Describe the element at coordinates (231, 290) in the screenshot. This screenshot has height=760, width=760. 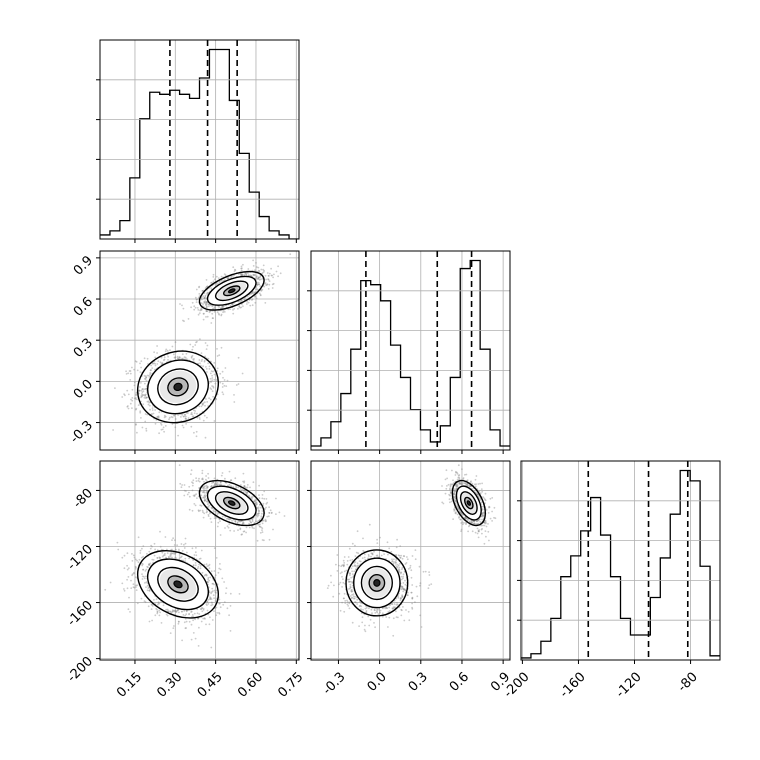
I see `contour-line` at that location.